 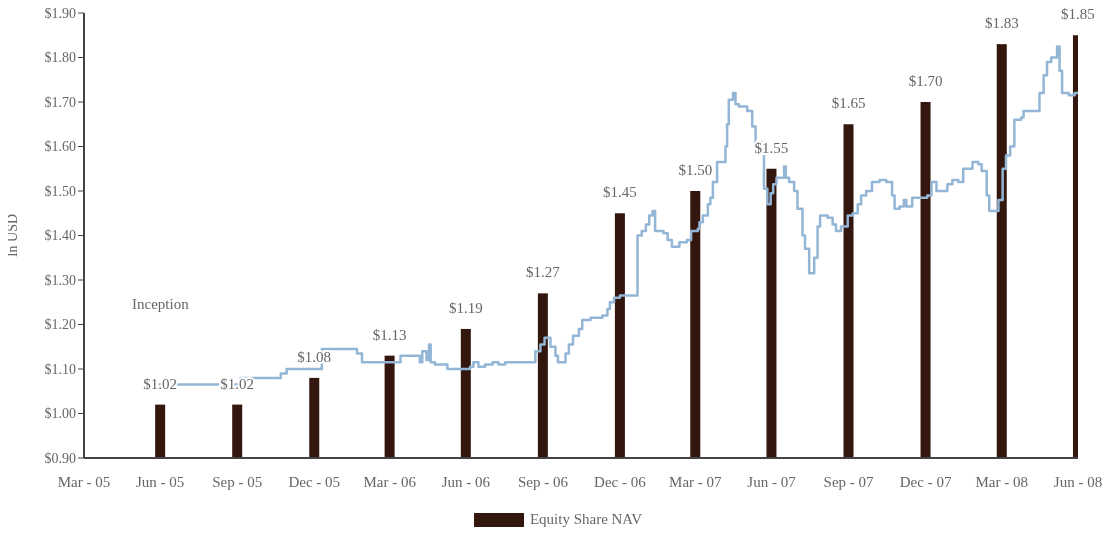 What do you see at coordinates (60, 325) in the screenshot?
I see `y-tick-label: $1.20` at bounding box center [60, 325].